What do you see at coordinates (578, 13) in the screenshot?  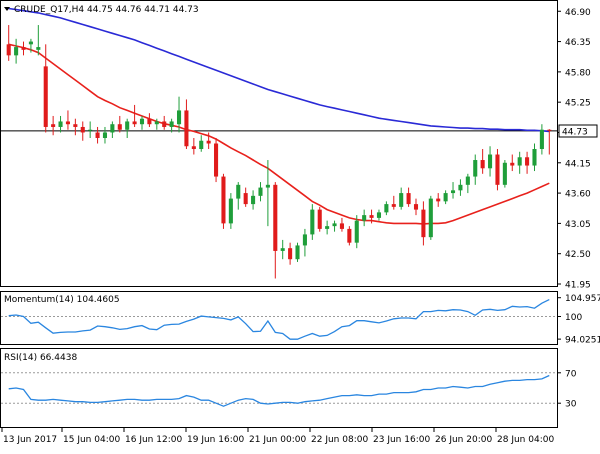 I see `price-axis-label: 46.90` at bounding box center [578, 13].